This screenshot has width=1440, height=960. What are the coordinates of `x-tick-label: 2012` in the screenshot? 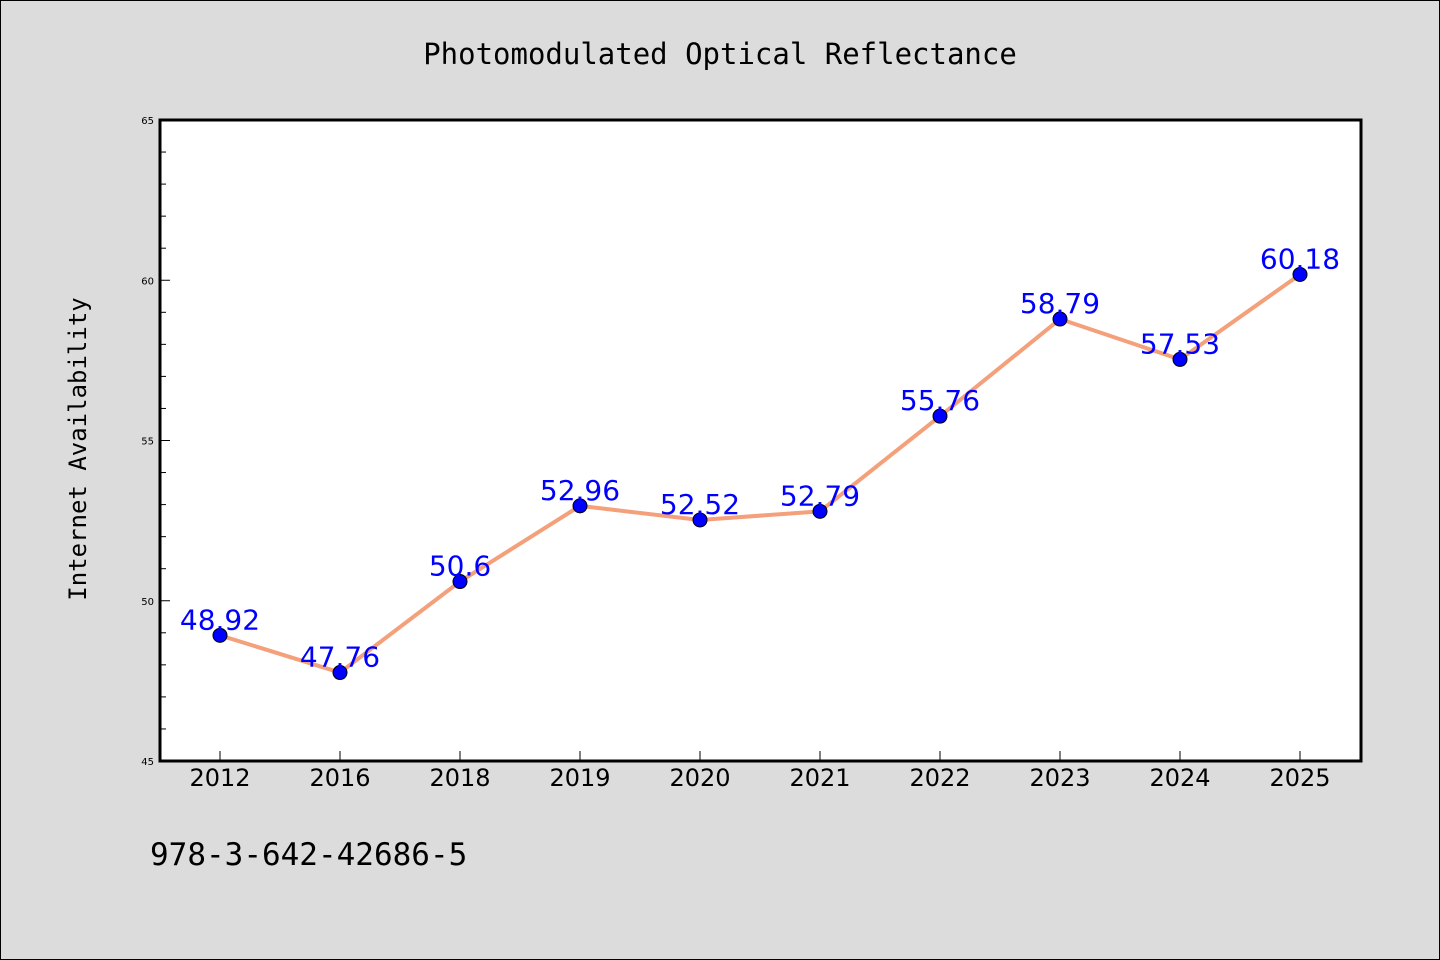 It's located at (219, 778).